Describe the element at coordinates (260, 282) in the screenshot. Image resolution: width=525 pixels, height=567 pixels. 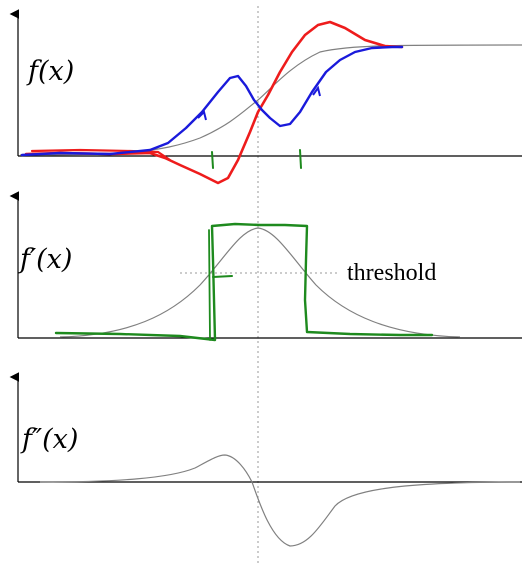
I see `curve-fprime-bell` at that location.